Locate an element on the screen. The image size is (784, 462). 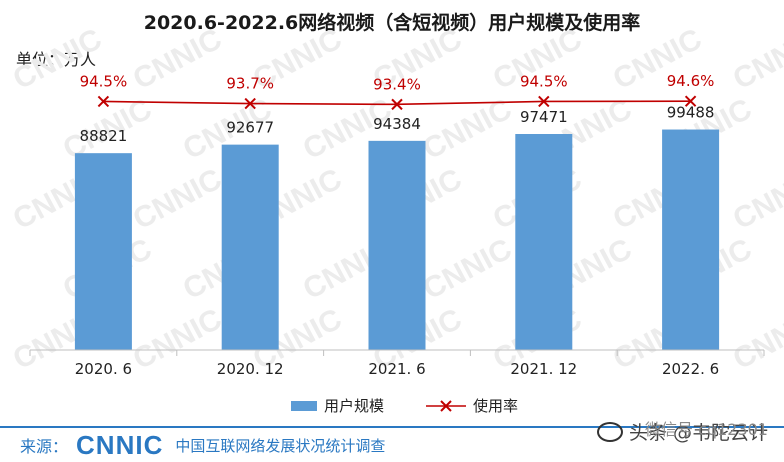
watermark-text: 头条 @韦陀云计 is located at coordinates (698, 433).